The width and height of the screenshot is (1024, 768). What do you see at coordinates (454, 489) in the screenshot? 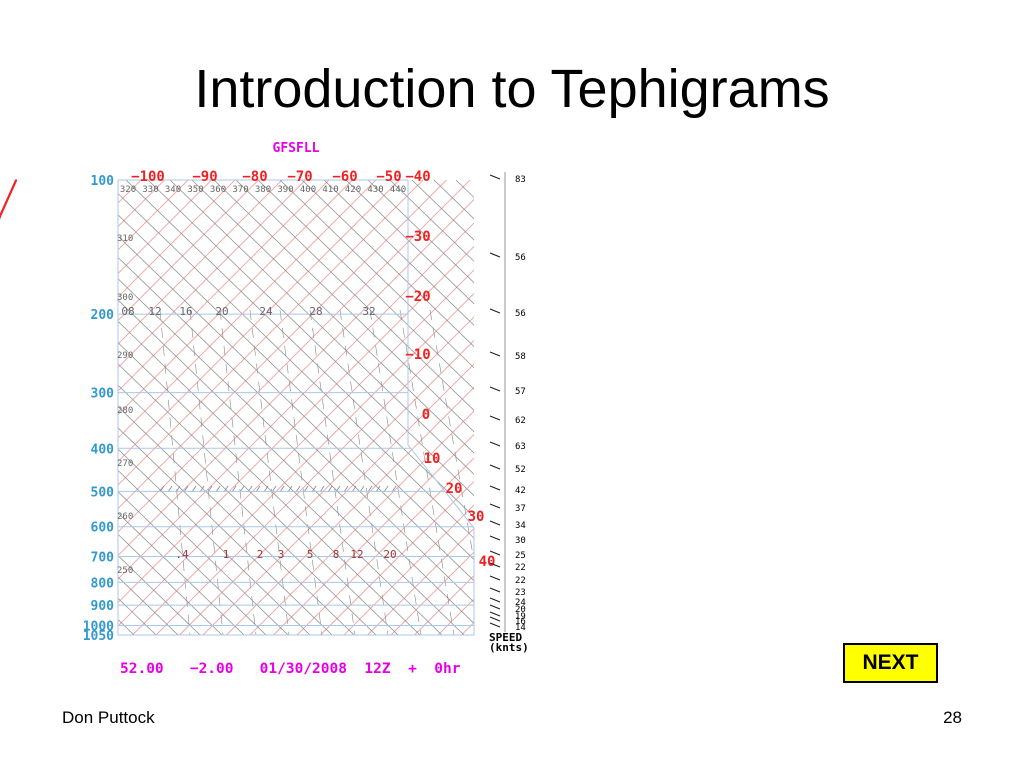
I see `isotherm-label: 20` at bounding box center [454, 489].